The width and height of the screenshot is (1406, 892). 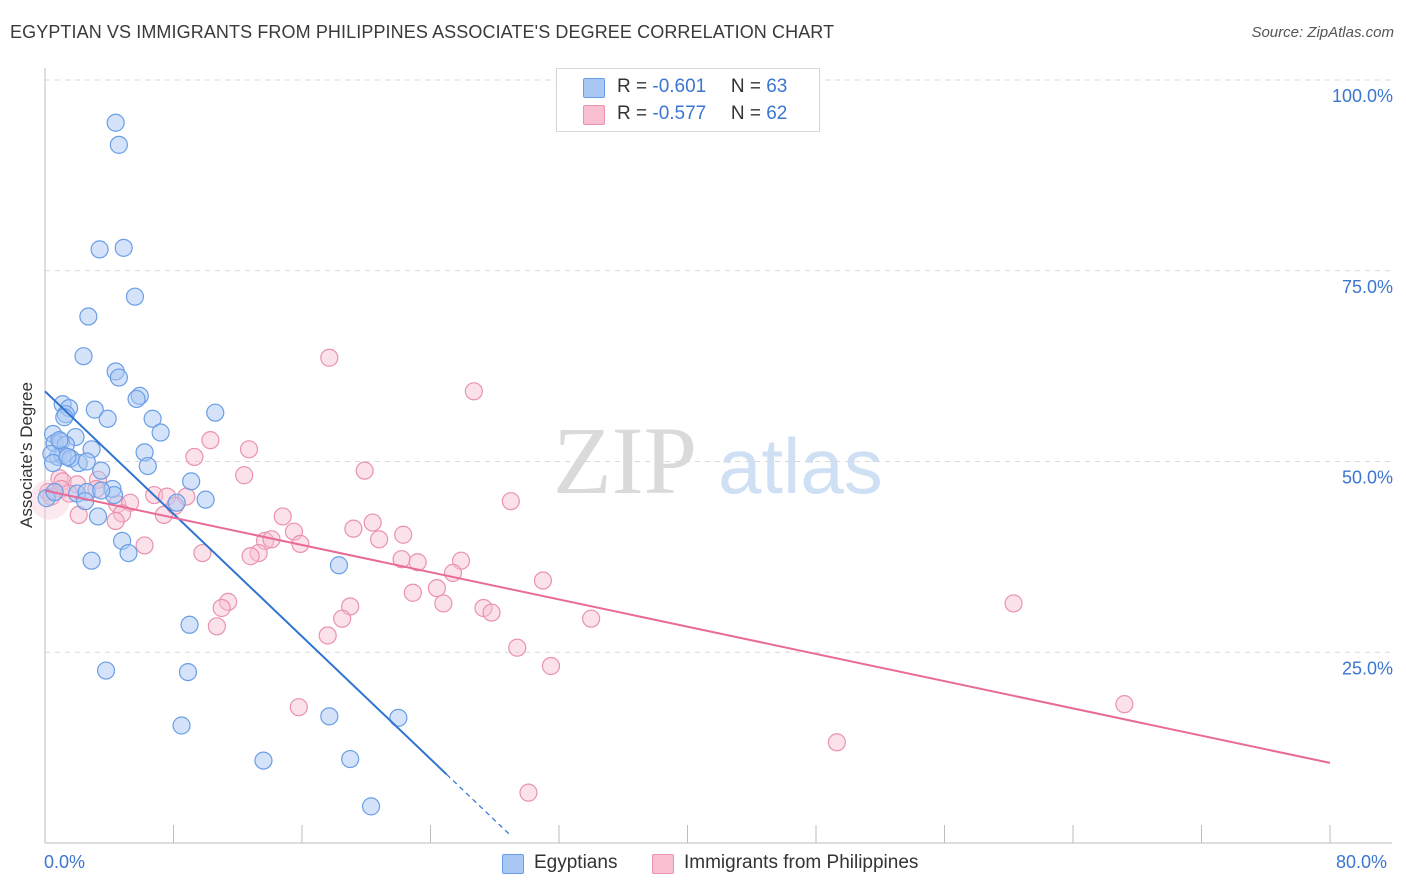 I want to click on x-tick-max: 80.0%, so click(x=1362, y=862).